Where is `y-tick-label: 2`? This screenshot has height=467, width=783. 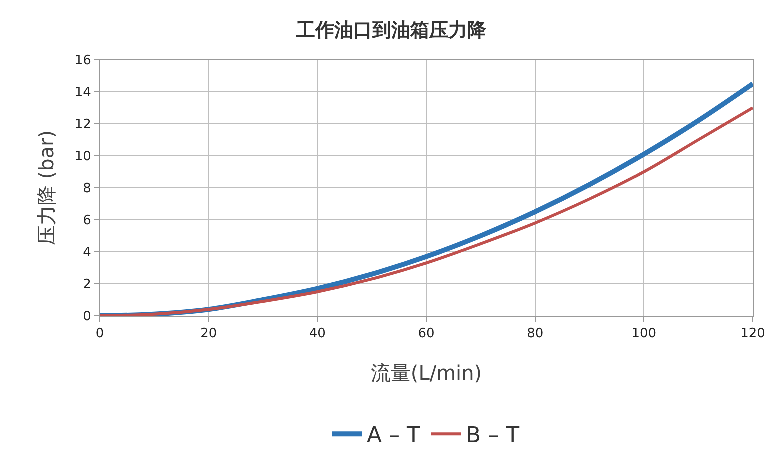
y-tick-label: 2 is located at coordinates (87, 285).